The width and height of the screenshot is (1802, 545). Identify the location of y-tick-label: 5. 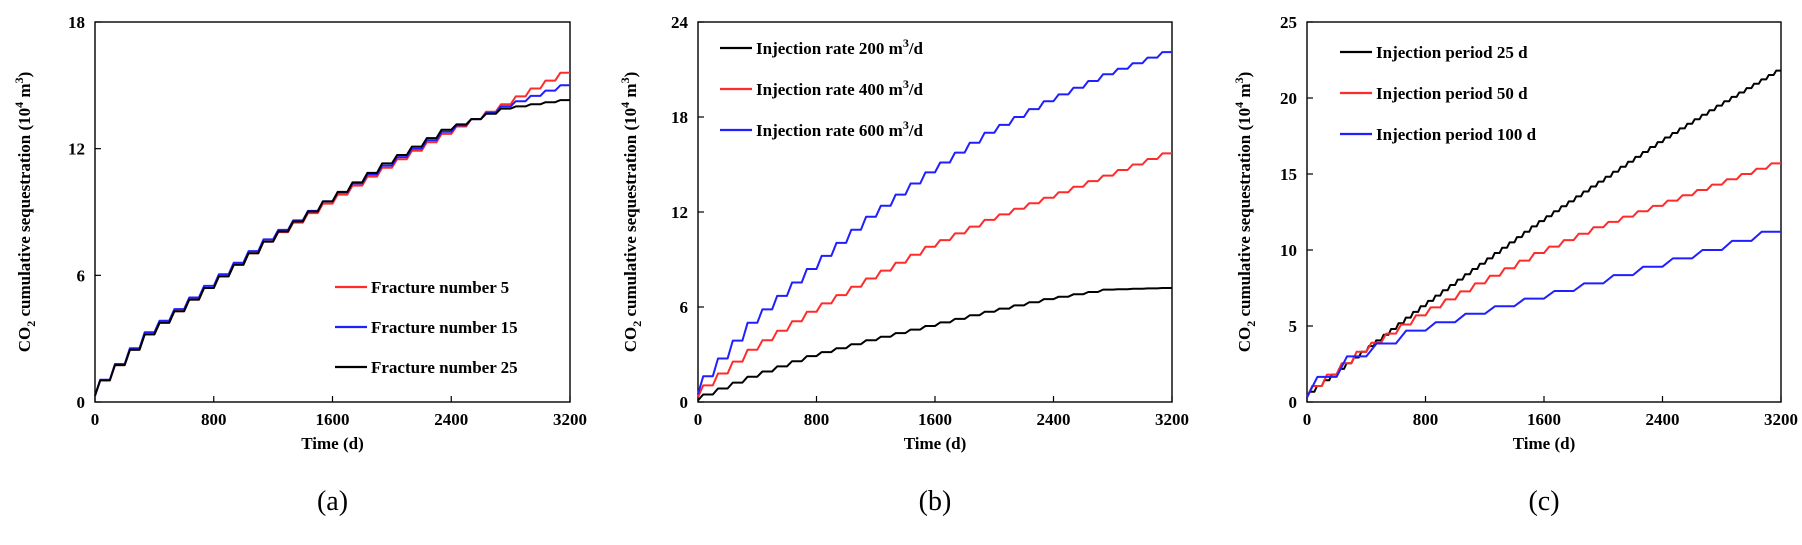
(1293, 326).